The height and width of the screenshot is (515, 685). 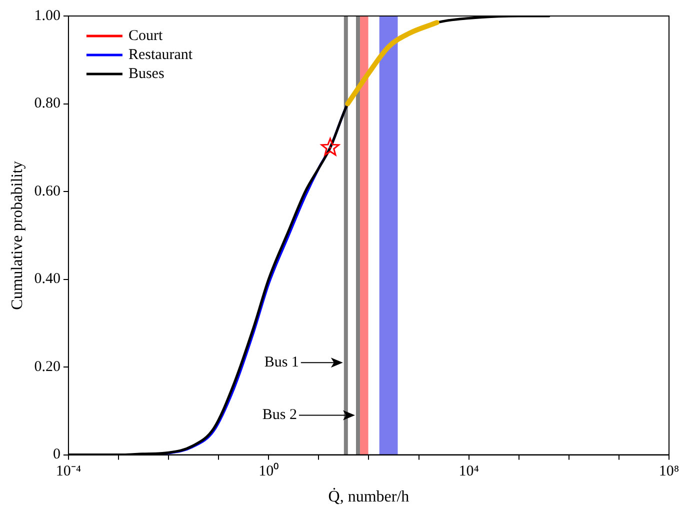 I want to click on y-axis-title: Cumulative probability, so click(x=17, y=235).